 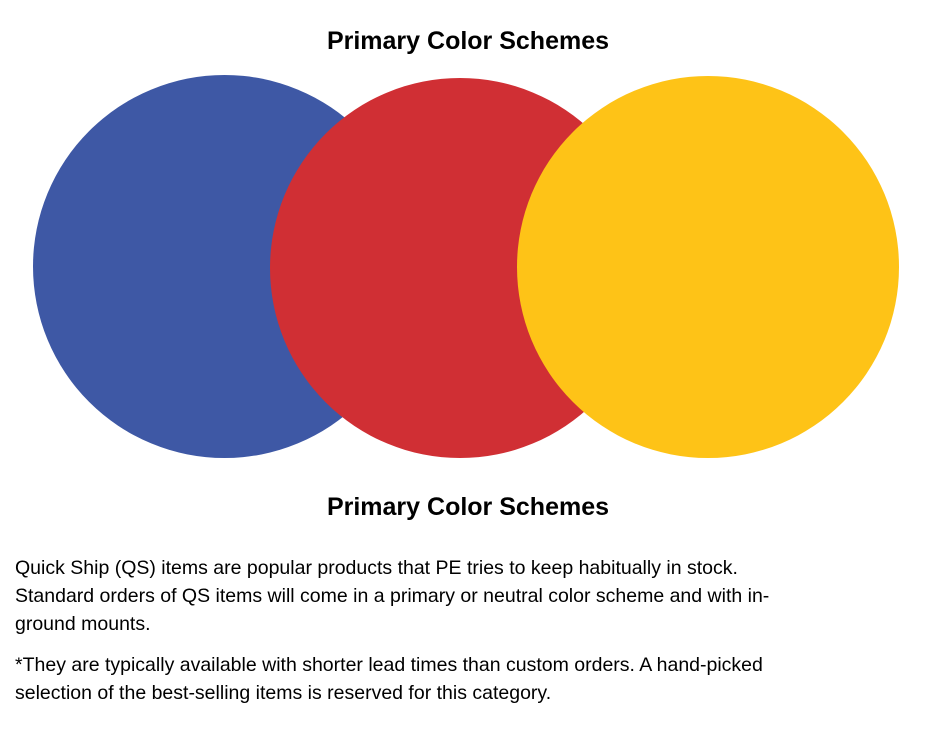 I want to click on page-title-bottom: Primary Color Schemes, so click(x=468, y=507).